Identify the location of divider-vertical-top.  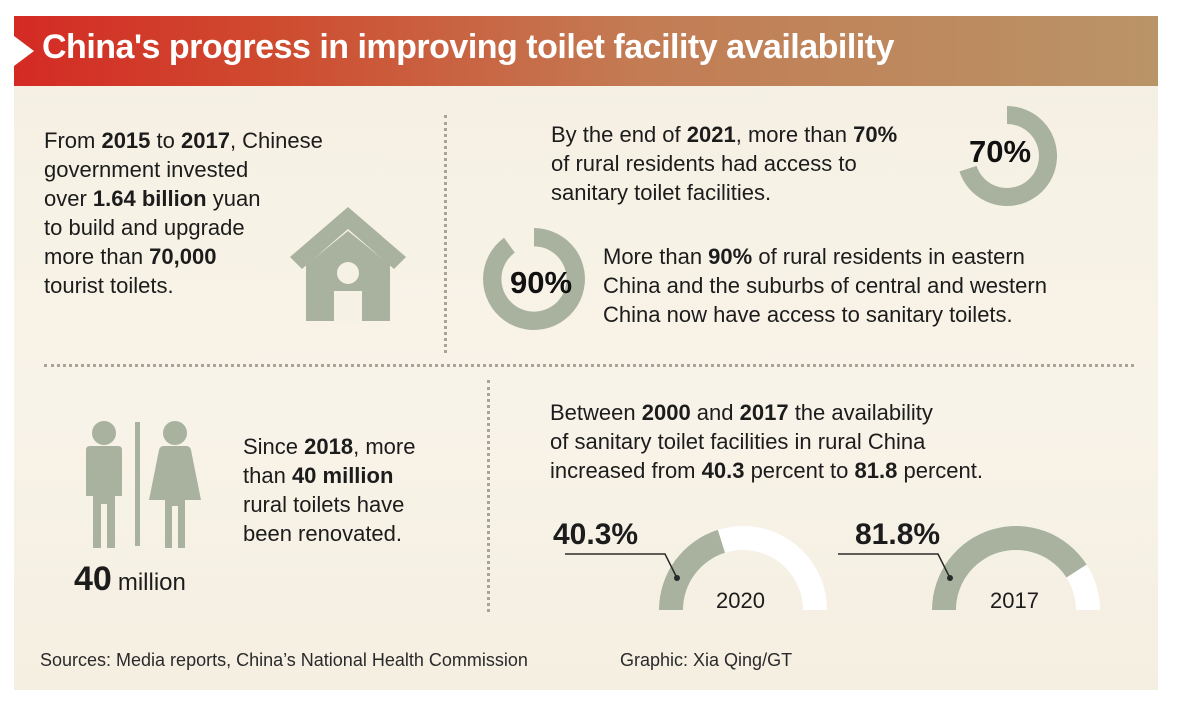
(445, 234).